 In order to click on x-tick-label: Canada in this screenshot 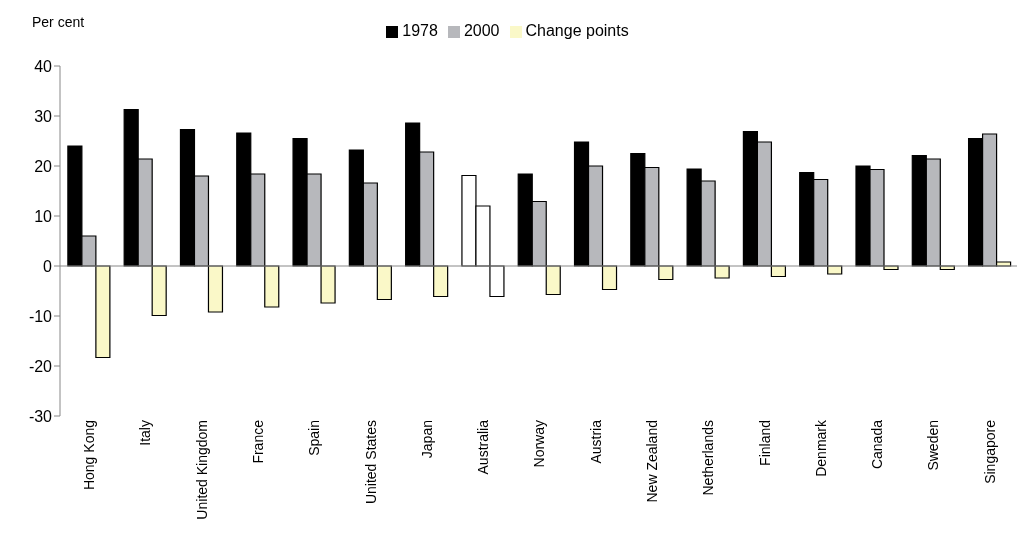, I will do `click(877, 444)`.